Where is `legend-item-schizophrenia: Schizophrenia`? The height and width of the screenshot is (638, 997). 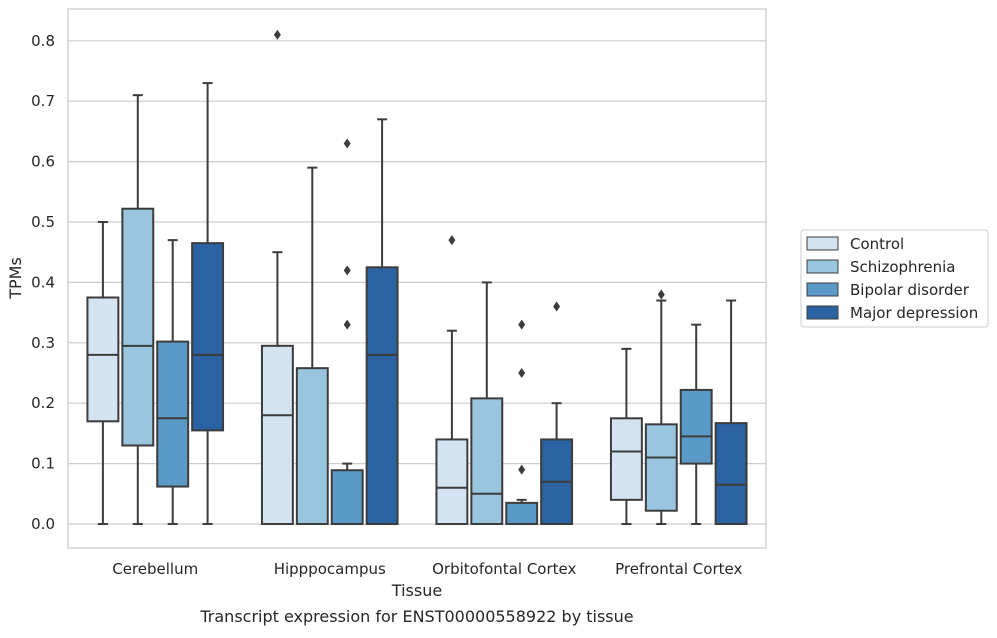
legend-item-schizophrenia: Schizophrenia is located at coordinates (880, 267).